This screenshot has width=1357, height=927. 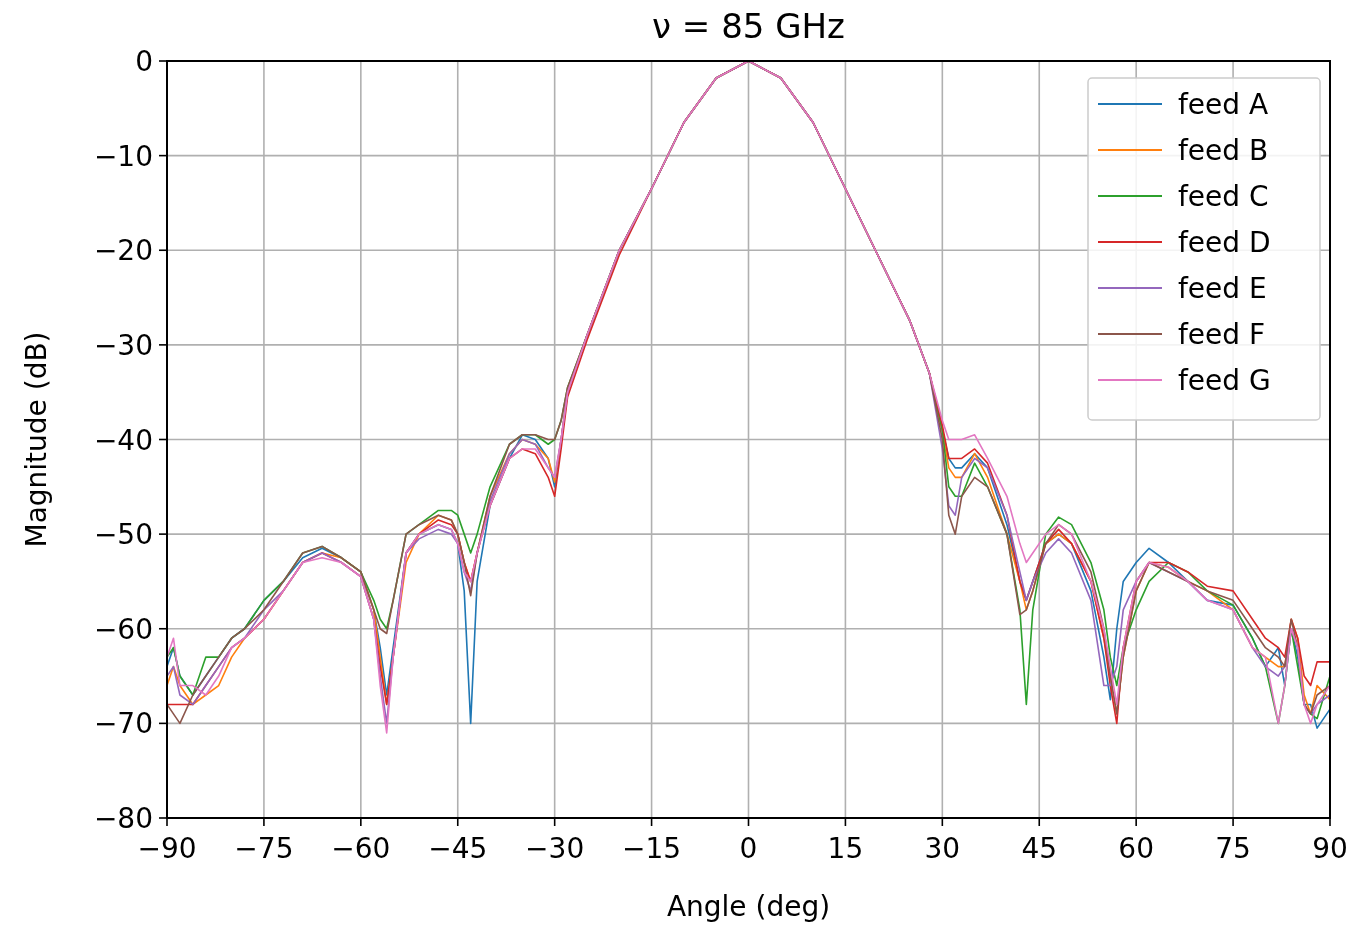 I want to click on x-tick-label: 60, so click(x=1136, y=848).